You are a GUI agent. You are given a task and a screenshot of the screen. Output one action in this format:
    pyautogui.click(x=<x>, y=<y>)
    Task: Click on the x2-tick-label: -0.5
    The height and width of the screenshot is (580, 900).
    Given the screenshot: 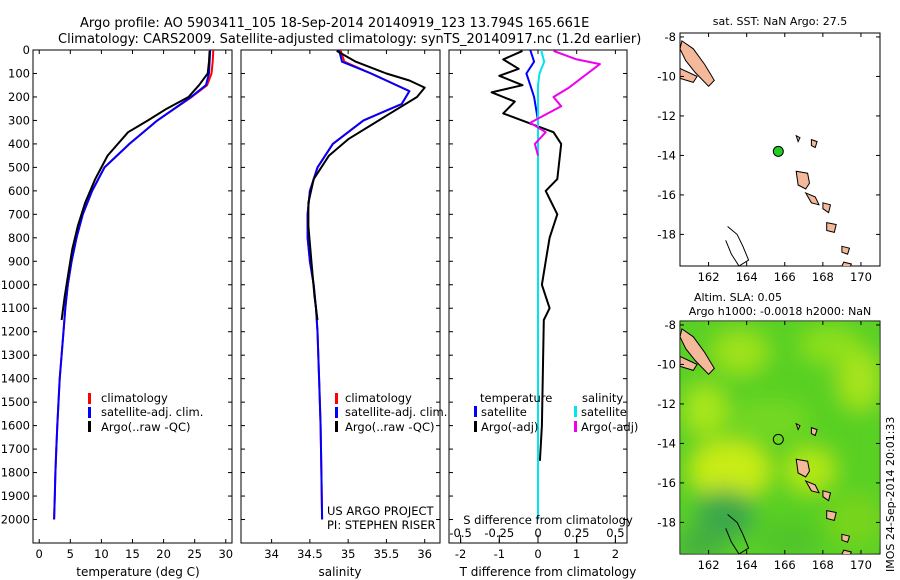 What is the action you would take?
    pyautogui.click(x=460, y=533)
    